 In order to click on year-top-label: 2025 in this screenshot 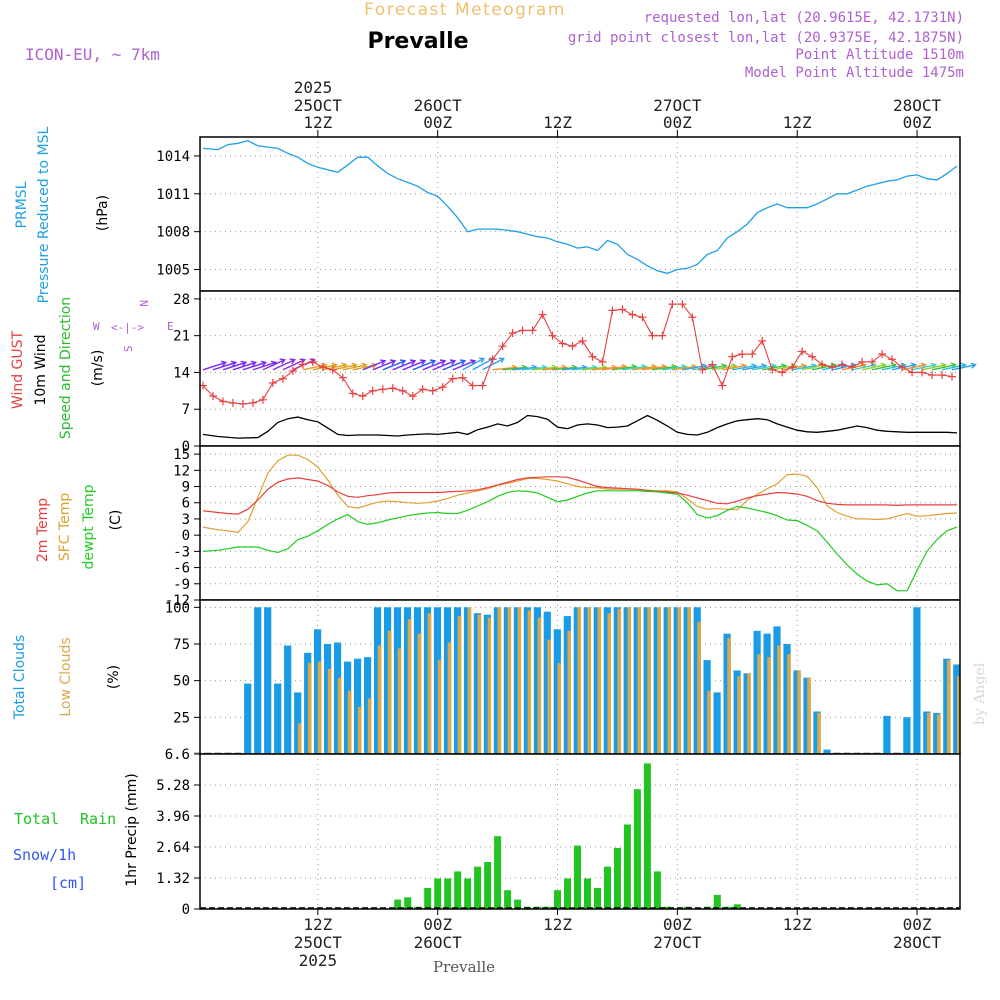, I will do `click(313, 87)`.